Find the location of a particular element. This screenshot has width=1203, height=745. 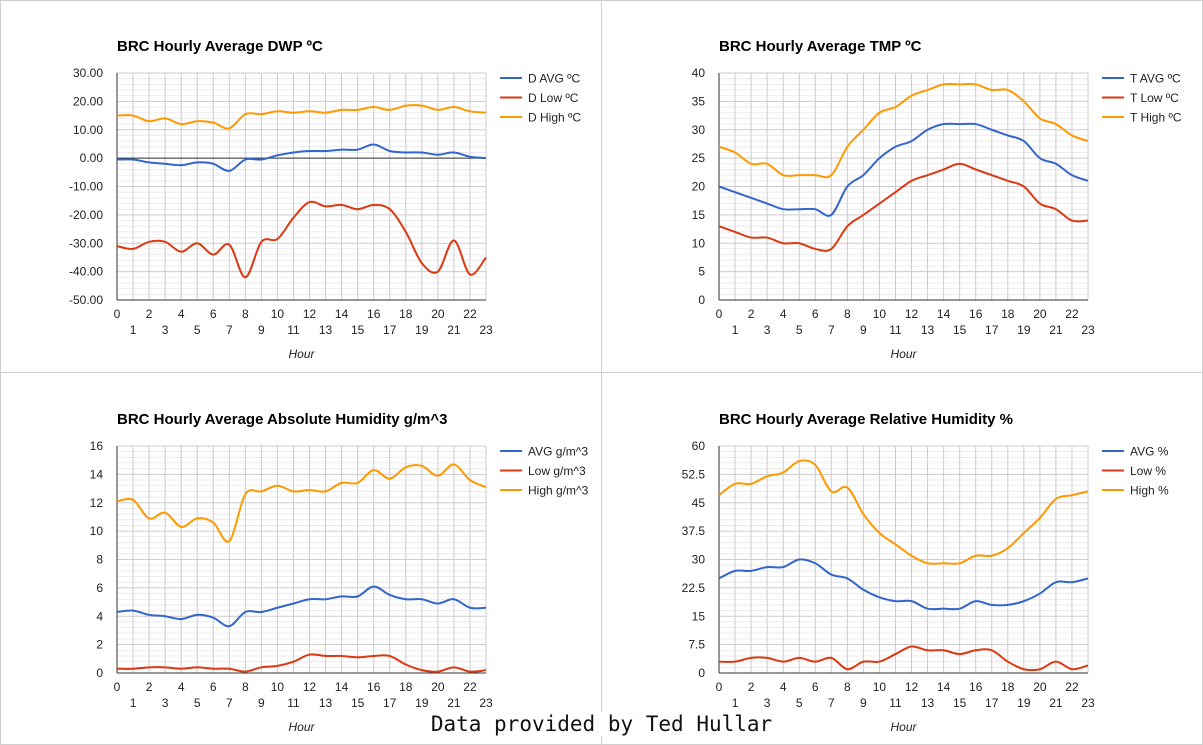

x-tick-label: 17 is located at coordinates (390, 703).